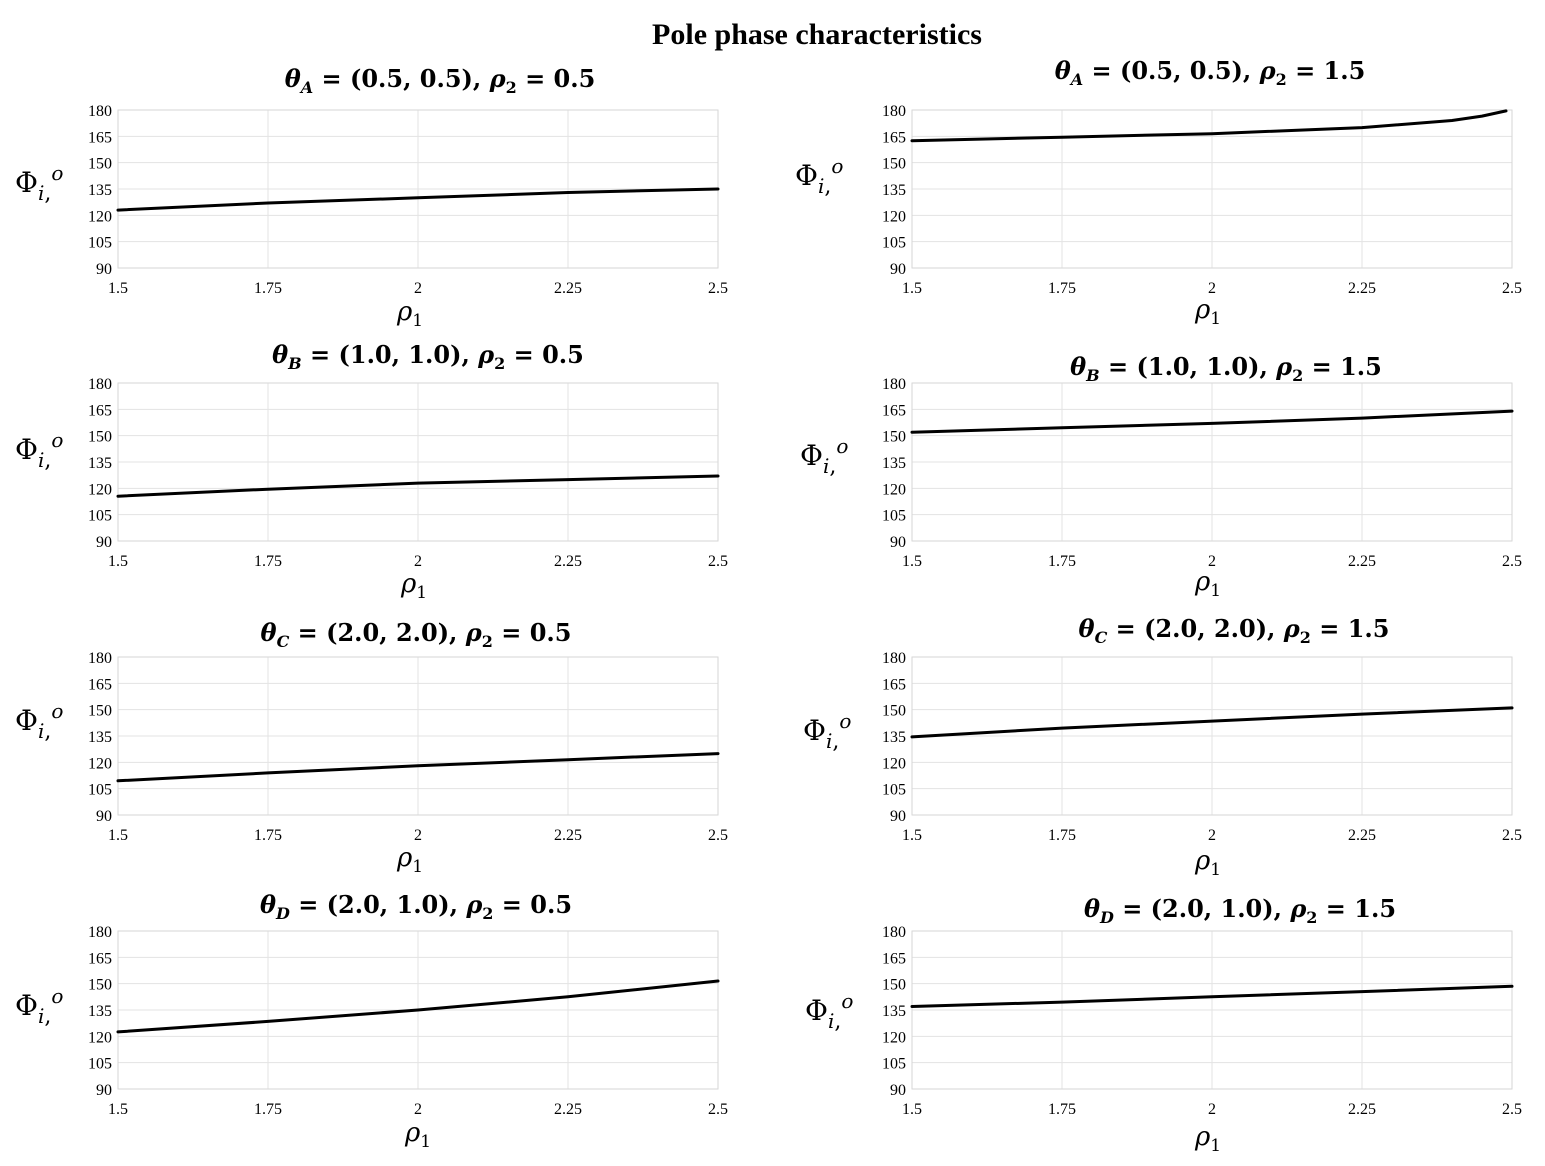  I want to click on panel-title: θA = (0.5, 0.5), ρ2 = 0.5, so click(440, 80).